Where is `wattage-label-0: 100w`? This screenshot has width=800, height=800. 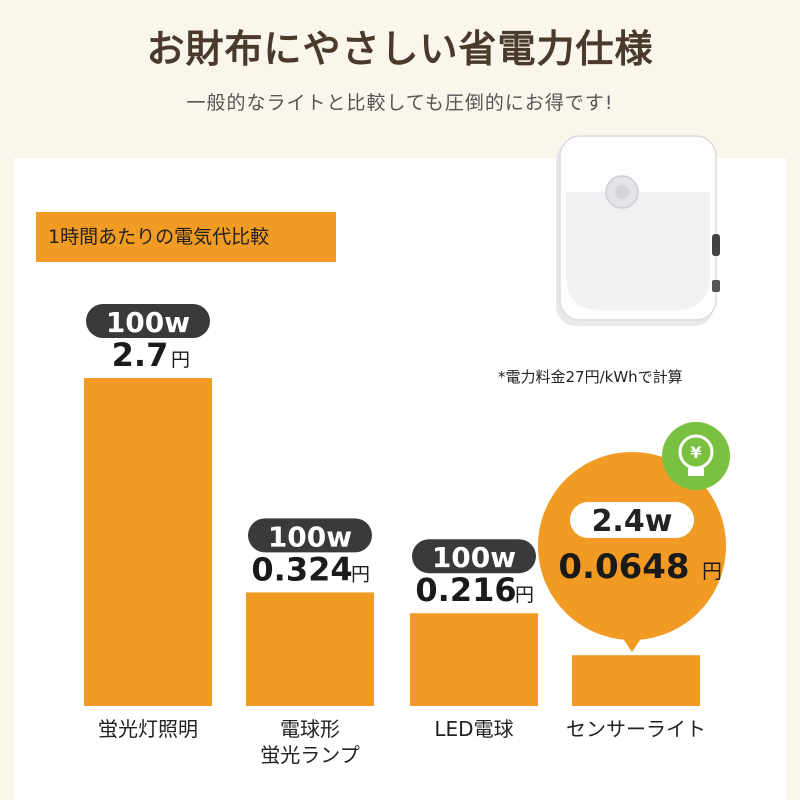
wattage-label-0: 100w is located at coordinates (148, 322).